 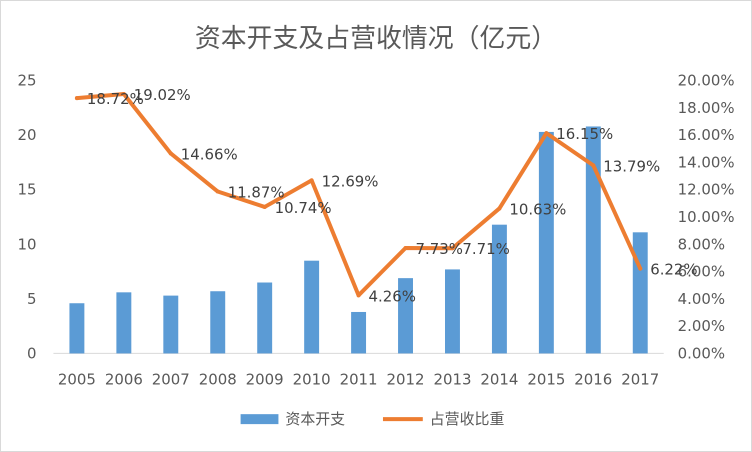 I want to click on x-tick-label: 2012, so click(x=406, y=379).